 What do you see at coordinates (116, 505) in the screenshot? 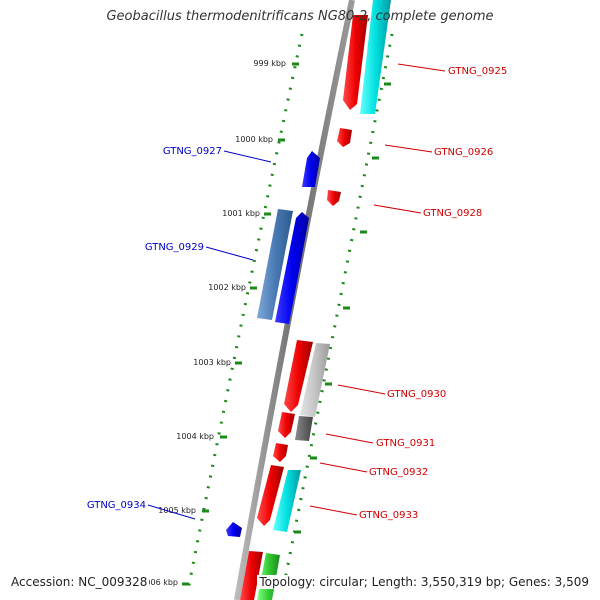
I see `gene-label: GTNG_0934` at bounding box center [116, 505].